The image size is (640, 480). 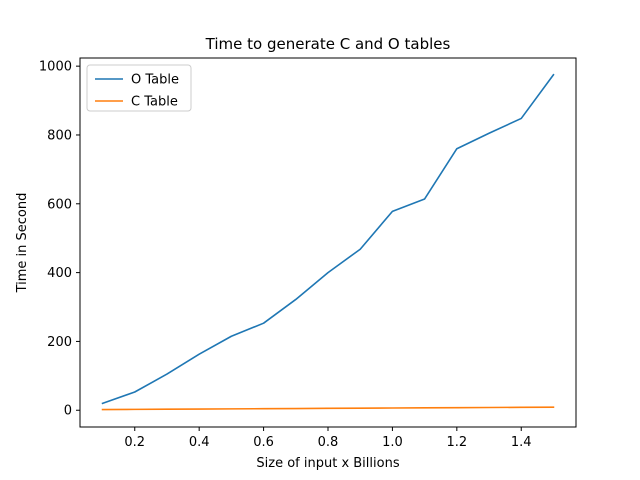 I want to click on series-line-c-table, so click(x=328, y=408).